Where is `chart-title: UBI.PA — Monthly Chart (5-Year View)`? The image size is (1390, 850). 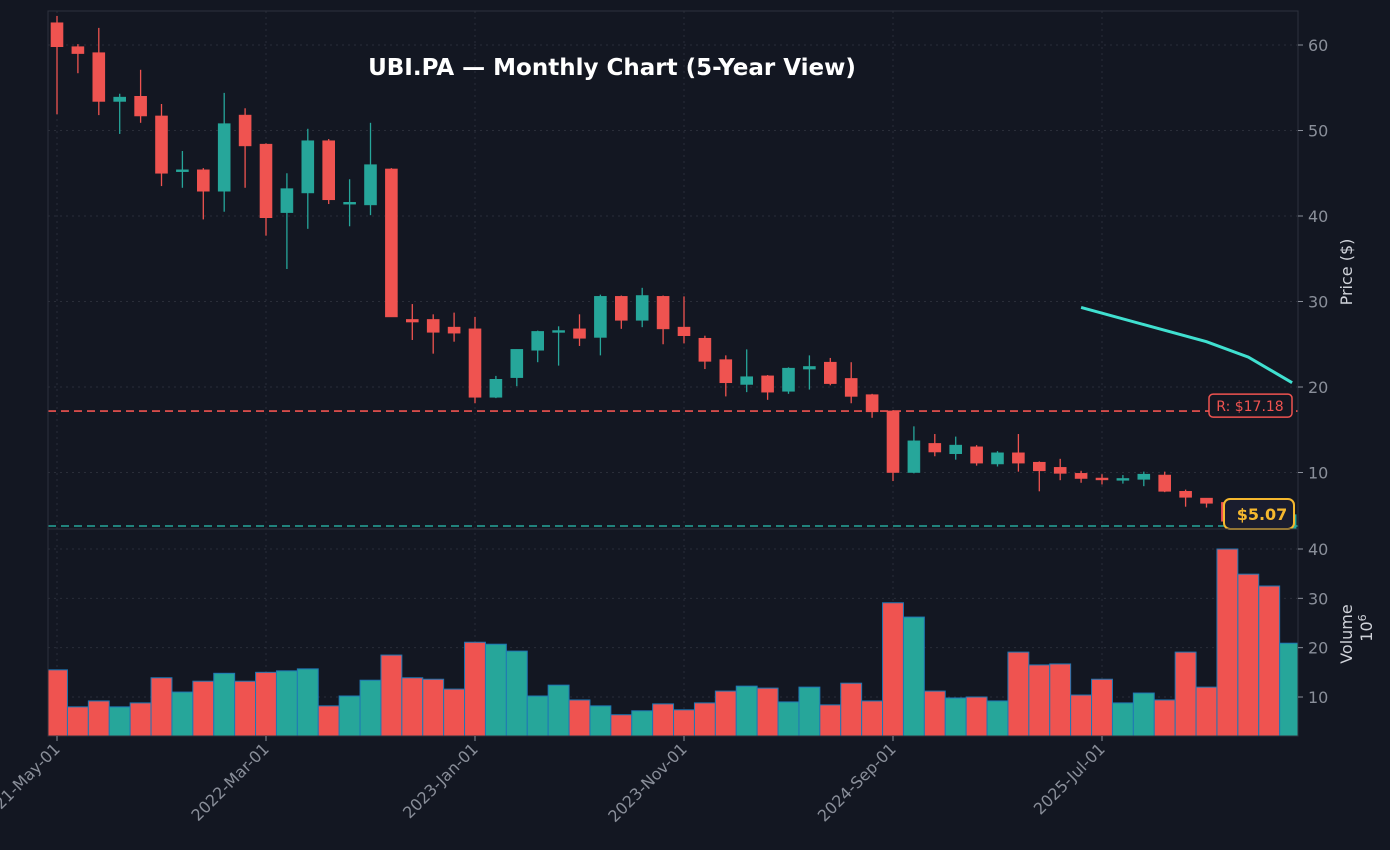
chart-title: UBI.PA — Monthly Chart (5-Year View) is located at coordinates (612, 68).